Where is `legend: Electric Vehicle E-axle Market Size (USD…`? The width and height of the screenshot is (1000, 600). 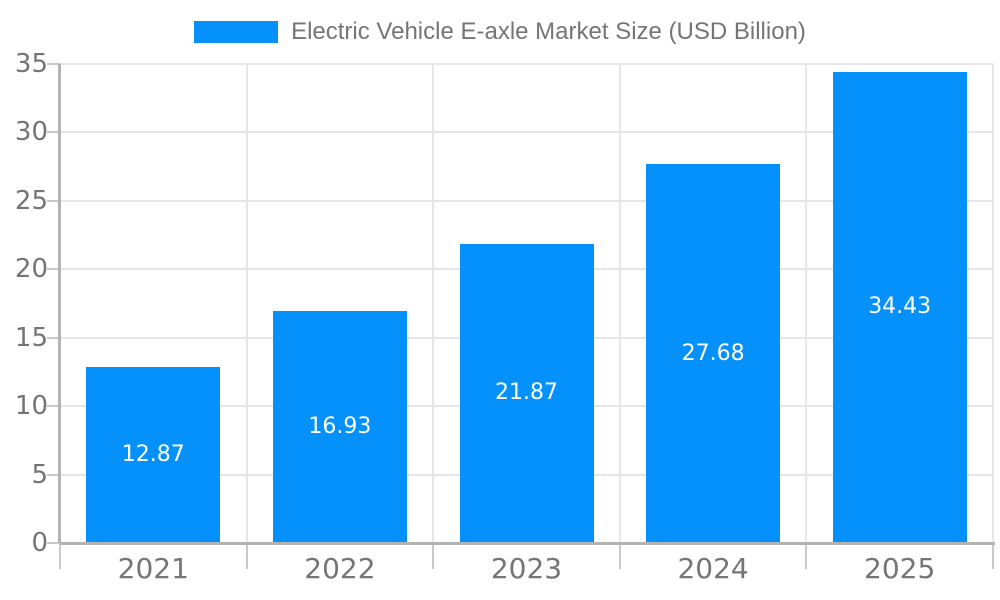 legend: Electric Vehicle E-axle Market Size (USD… is located at coordinates (500, 32).